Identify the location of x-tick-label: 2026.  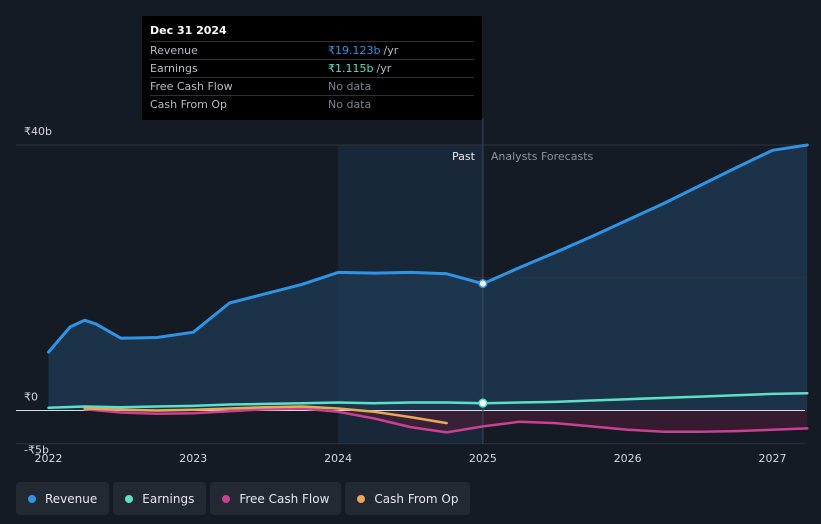
(628, 458).